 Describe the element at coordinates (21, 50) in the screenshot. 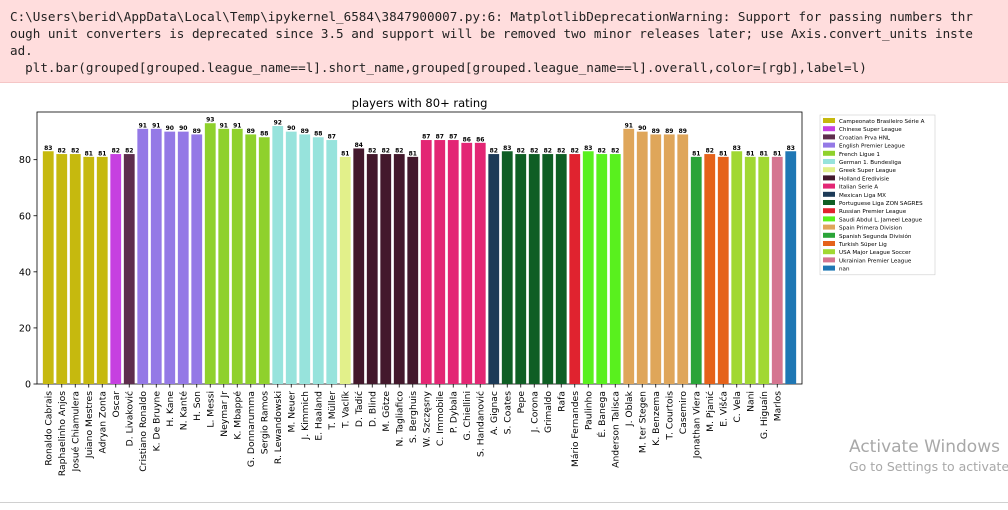

I see `warning-line-3: ad.` at that location.